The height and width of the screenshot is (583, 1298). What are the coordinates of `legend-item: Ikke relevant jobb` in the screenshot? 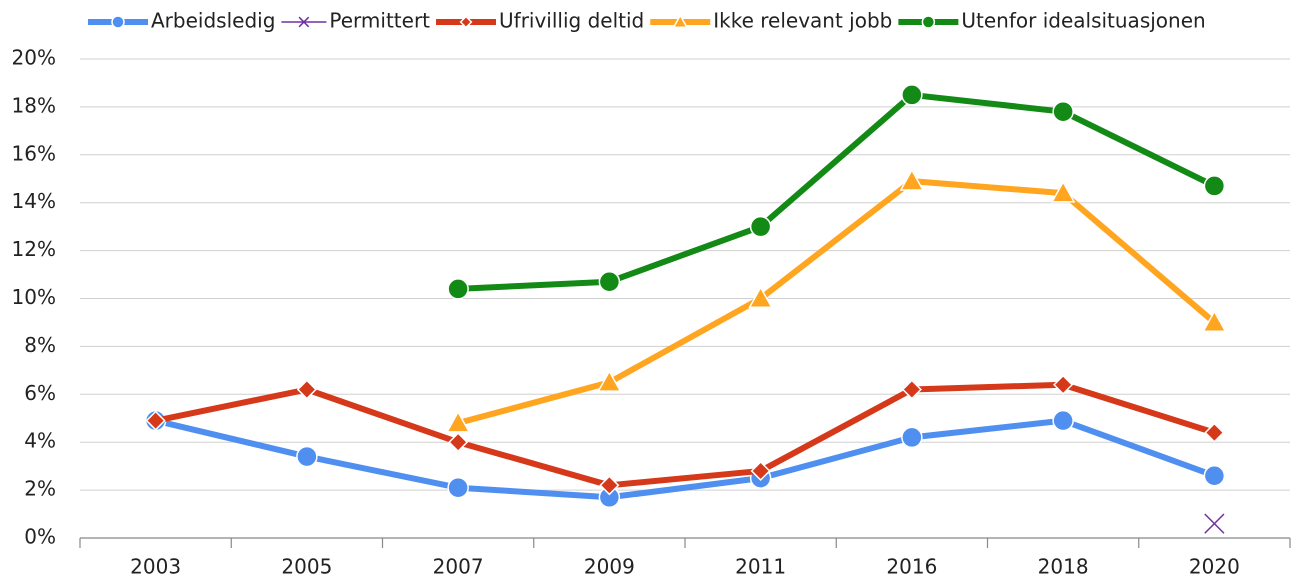 It's located at (771, 21).